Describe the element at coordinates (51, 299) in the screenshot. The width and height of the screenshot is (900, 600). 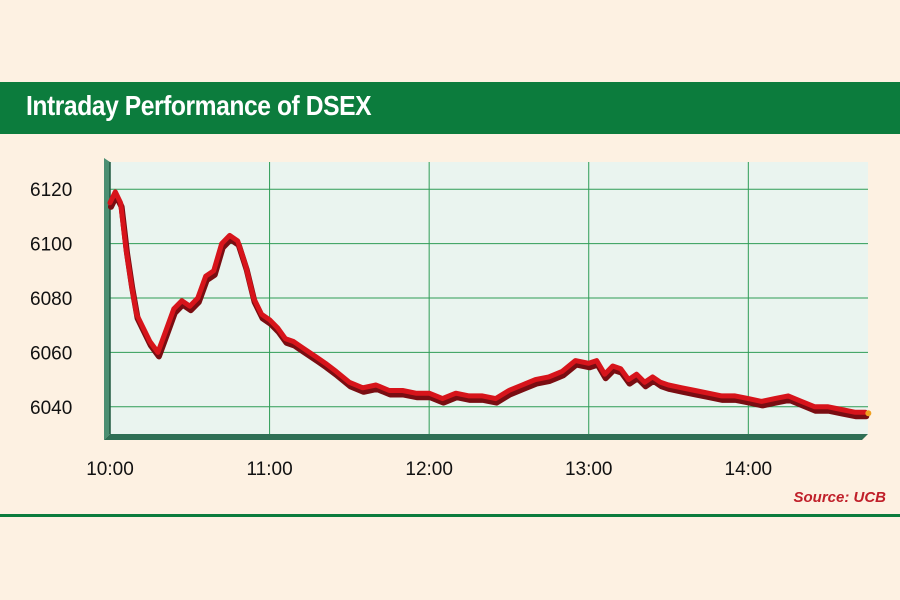
I see `y-tick-label: 6080` at that location.